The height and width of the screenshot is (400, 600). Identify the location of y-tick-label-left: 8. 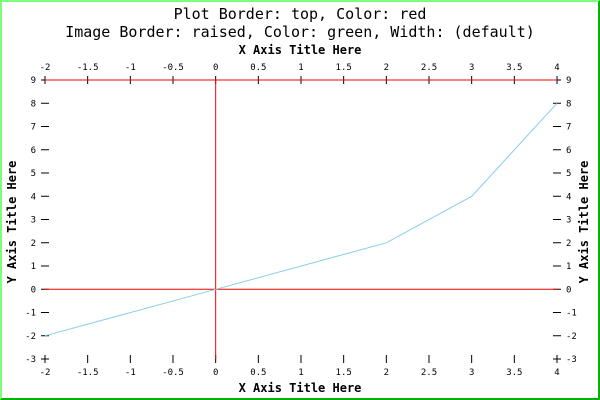
(33, 104).